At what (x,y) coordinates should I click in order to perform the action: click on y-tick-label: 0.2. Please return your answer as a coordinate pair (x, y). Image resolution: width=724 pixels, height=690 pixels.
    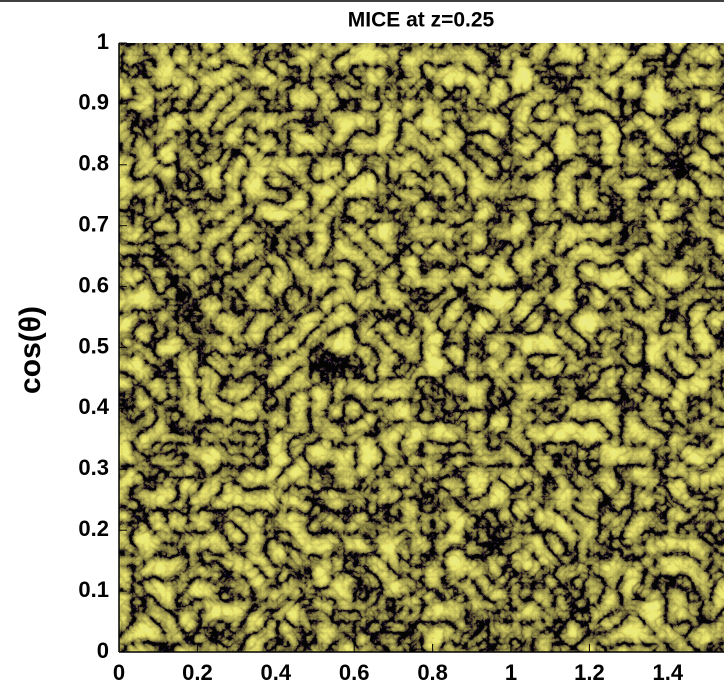
    Looking at the image, I should click on (93, 528).